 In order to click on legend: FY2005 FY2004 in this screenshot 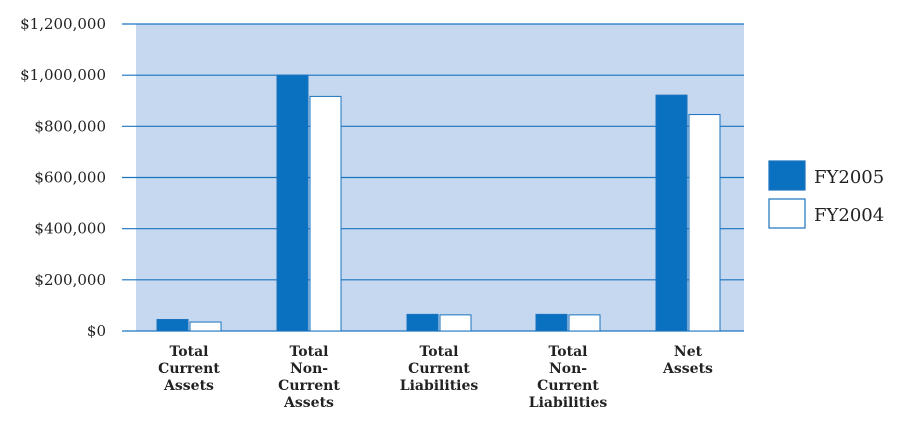, I will do `click(826, 194)`.